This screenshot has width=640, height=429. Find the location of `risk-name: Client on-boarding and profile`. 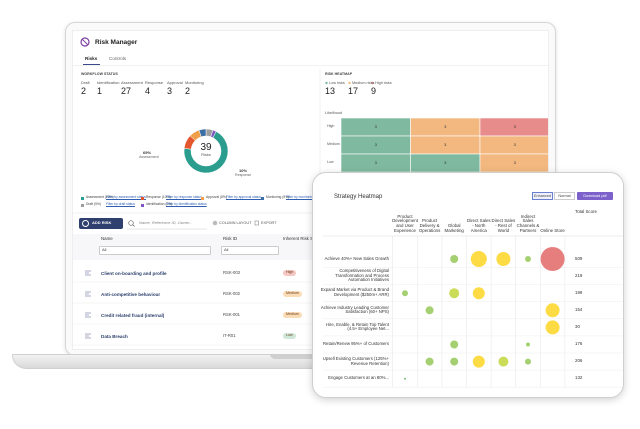

risk-name: Client on-boarding and profile is located at coordinates (134, 273).